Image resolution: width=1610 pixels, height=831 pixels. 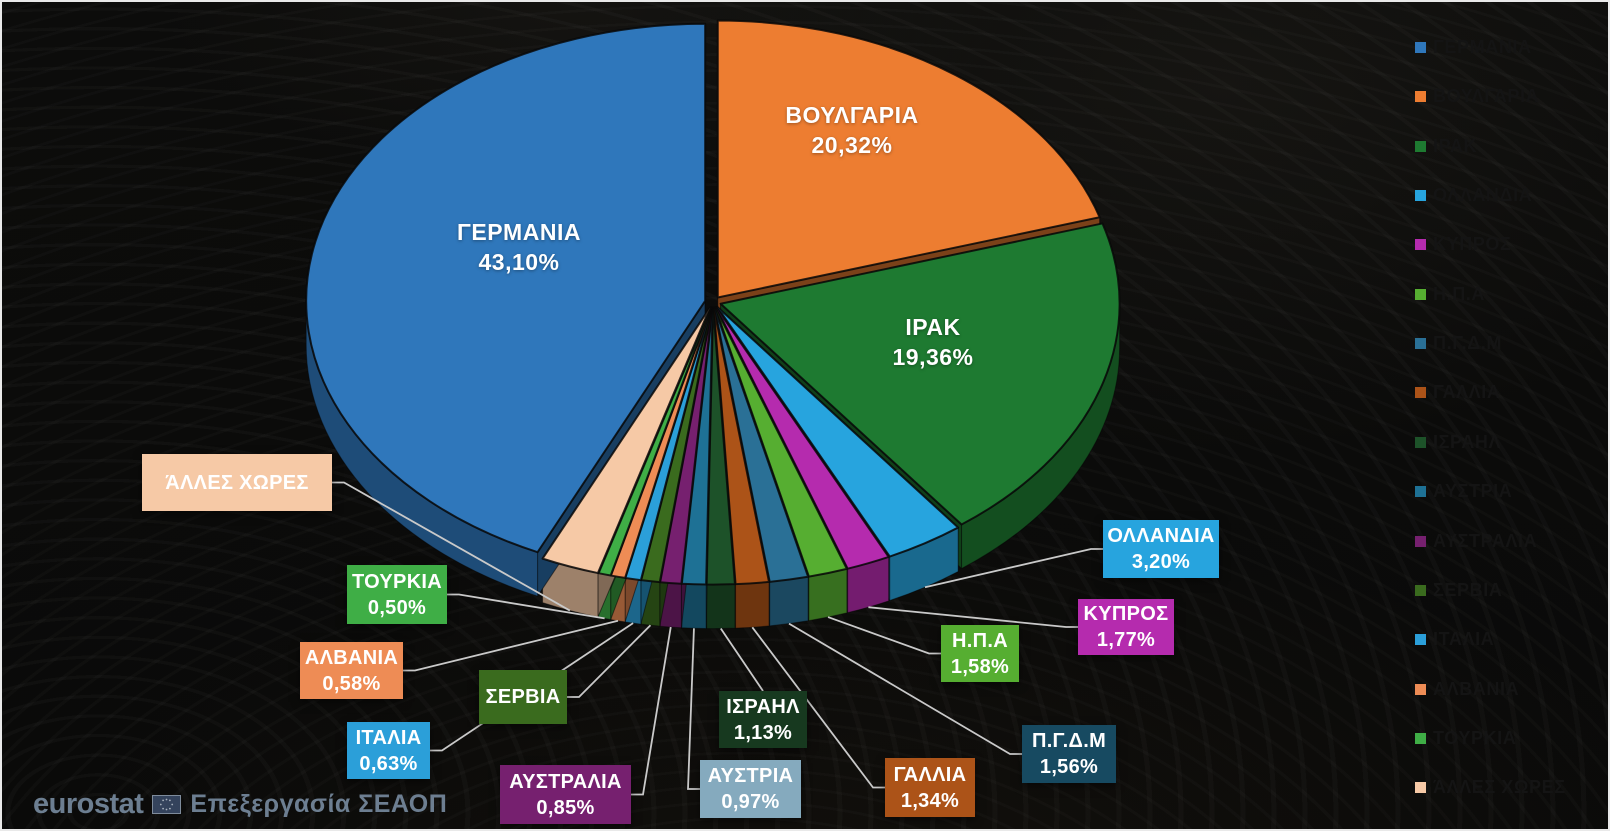 What do you see at coordinates (933, 357) in the screenshot?
I see `slice-label-value: 19,36%` at bounding box center [933, 357].